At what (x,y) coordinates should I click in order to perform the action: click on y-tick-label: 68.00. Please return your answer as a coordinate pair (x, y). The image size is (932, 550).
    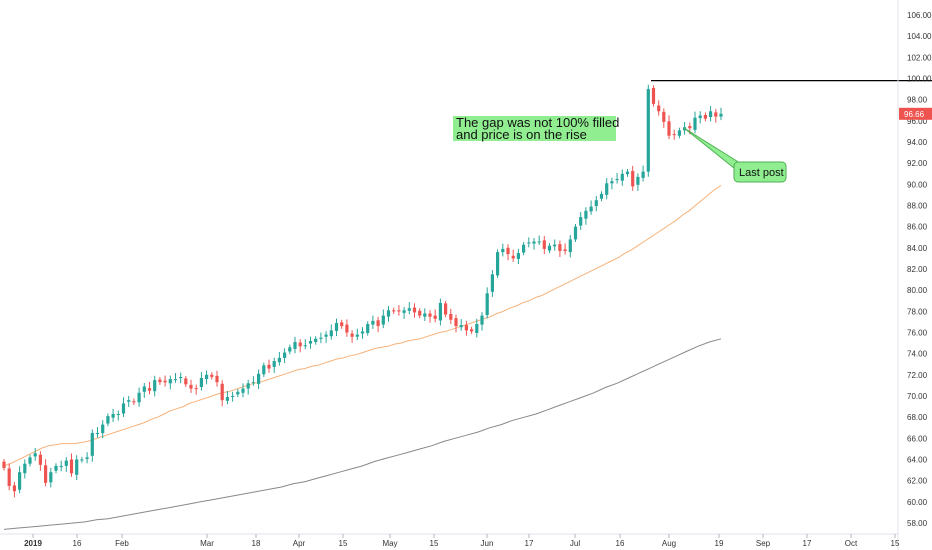
    Looking at the image, I should click on (917, 417).